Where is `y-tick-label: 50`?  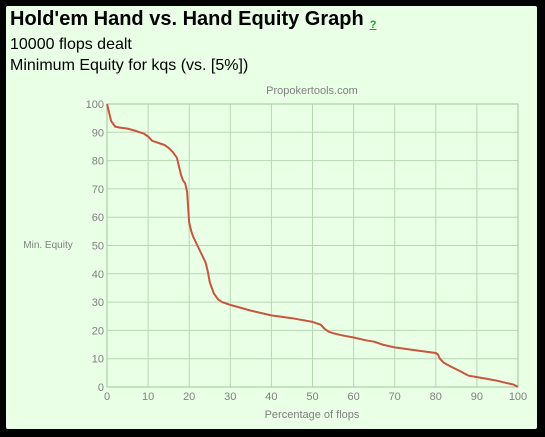
y-tick-label: 50 is located at coordinates (98, 247).